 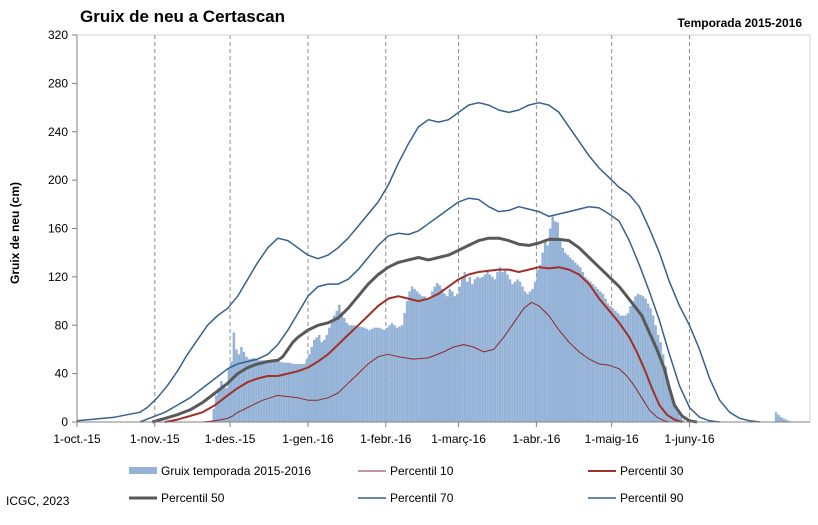 What do you see at coordinates (143, 470) in the screenshot?
I see `legend-swatch-bars` at bounding box center [143, 470].